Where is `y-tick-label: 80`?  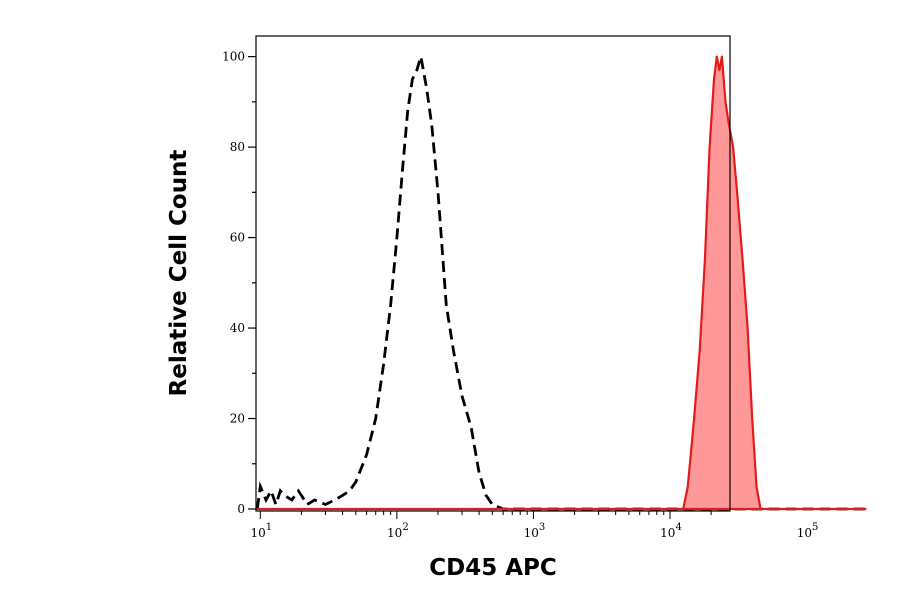 y-tick-label: 80 is located at coordinates (237, 147).